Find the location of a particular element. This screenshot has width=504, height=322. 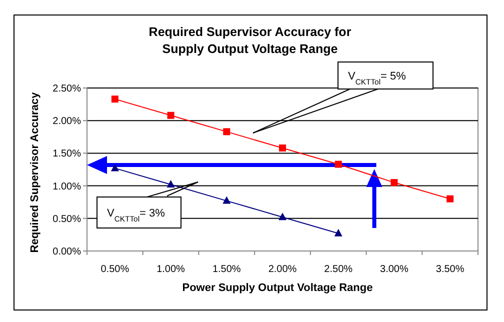

x-tick-label: 1.50% is located at coordinates (226, 269).